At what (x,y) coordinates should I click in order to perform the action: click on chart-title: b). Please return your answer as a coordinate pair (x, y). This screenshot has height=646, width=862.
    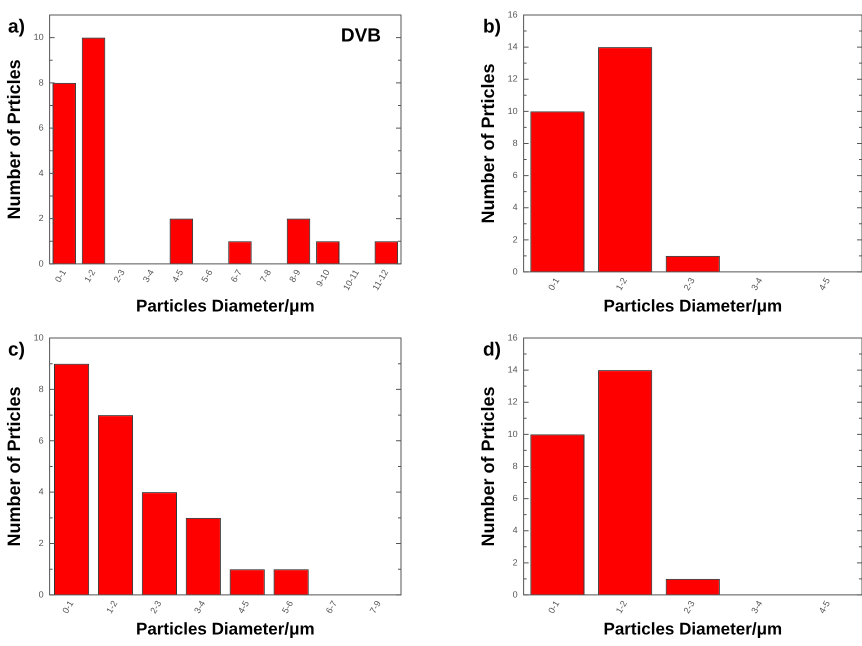
    Looking at the image, I should click on (492, 27).